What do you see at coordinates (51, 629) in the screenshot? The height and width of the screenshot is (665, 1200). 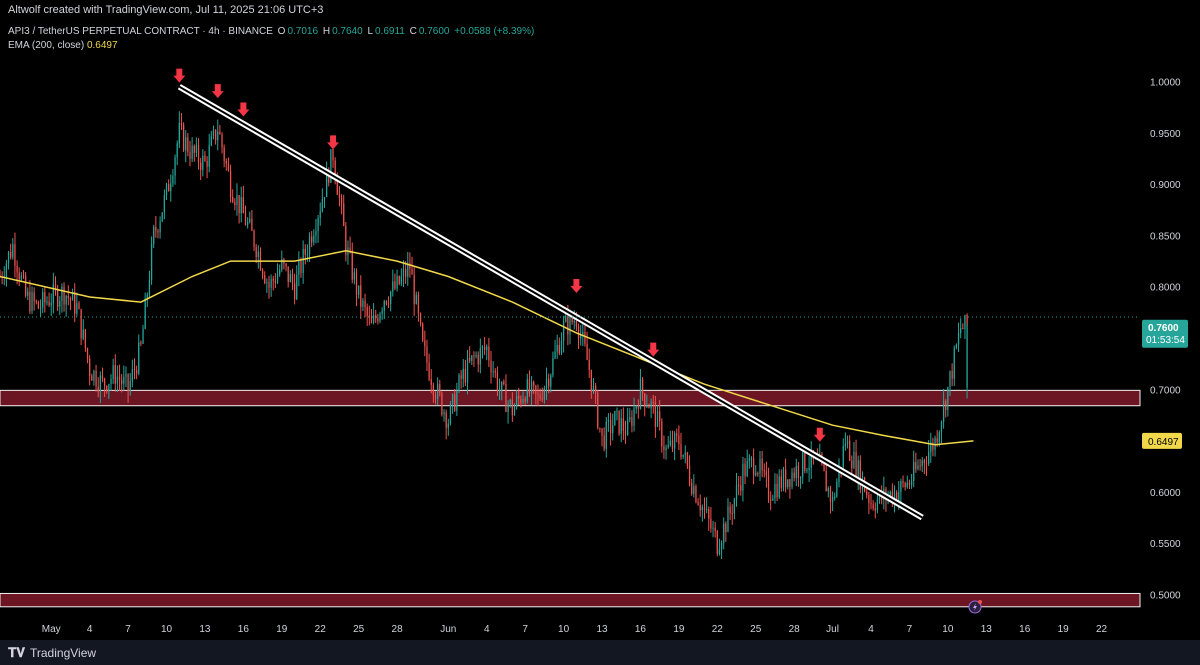 I see `x-tick-label: May` at bounding box center [51, 629].